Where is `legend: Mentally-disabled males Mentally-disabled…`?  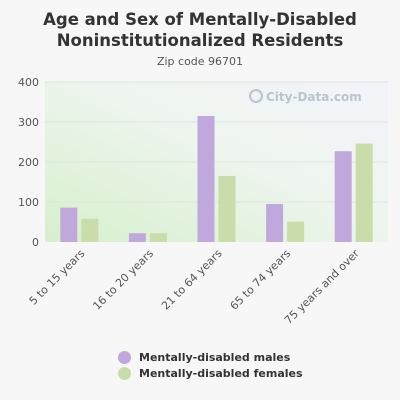
legend: Mentally-disabled males Mentally-disabled… is located at coordinates (210, 366).